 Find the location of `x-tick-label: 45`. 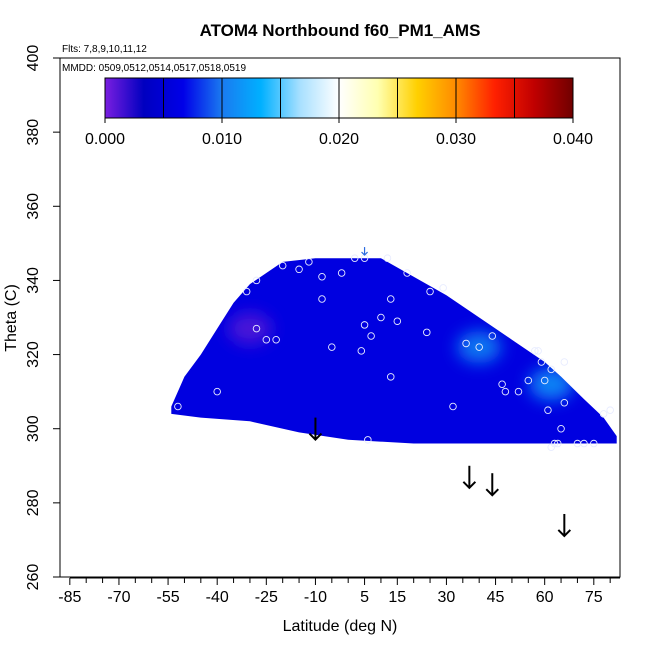

x-tick-label: 45 is located at coordinates (496, 597).